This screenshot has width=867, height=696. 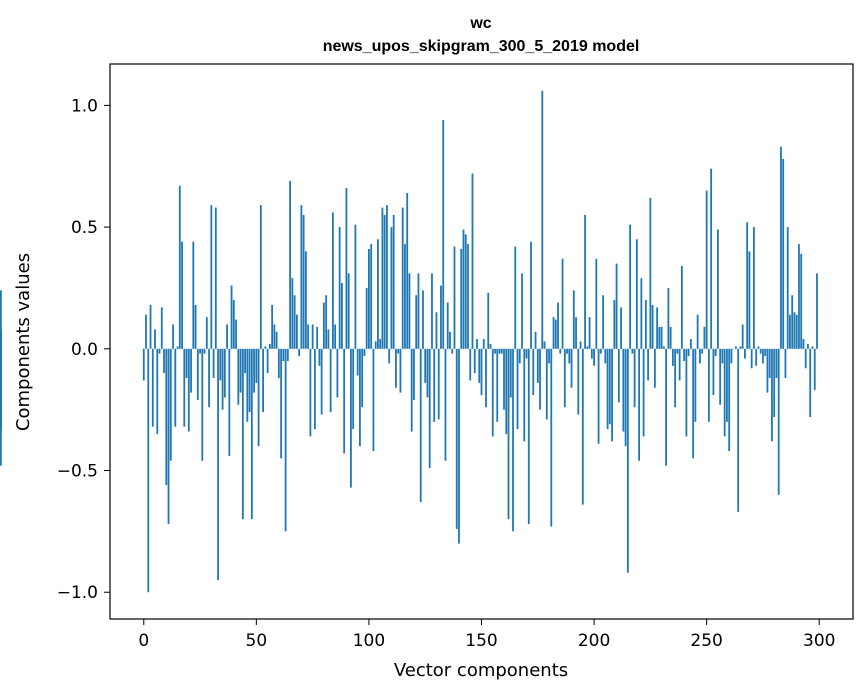 What do you see at coordinates (143, 641) in the screenshot?
I see `x-tick-label: 0` at bounding box center [143, 641].